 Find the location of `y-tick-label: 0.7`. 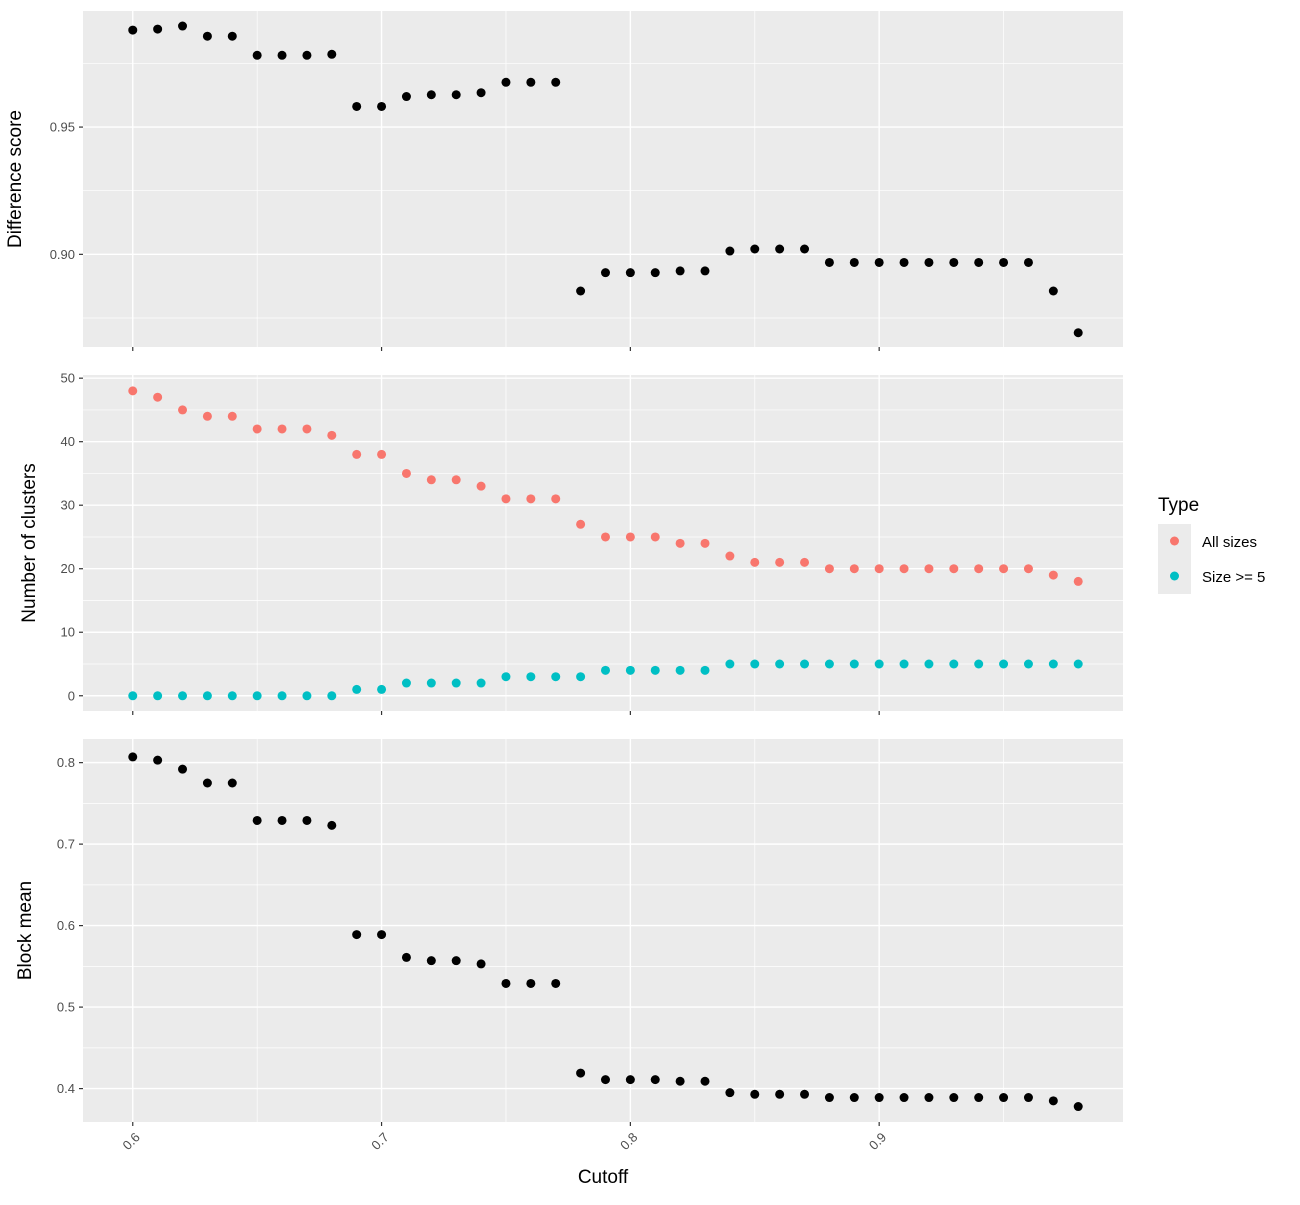

y-tick-label: 0.7 is located at coordinates (66, 844).